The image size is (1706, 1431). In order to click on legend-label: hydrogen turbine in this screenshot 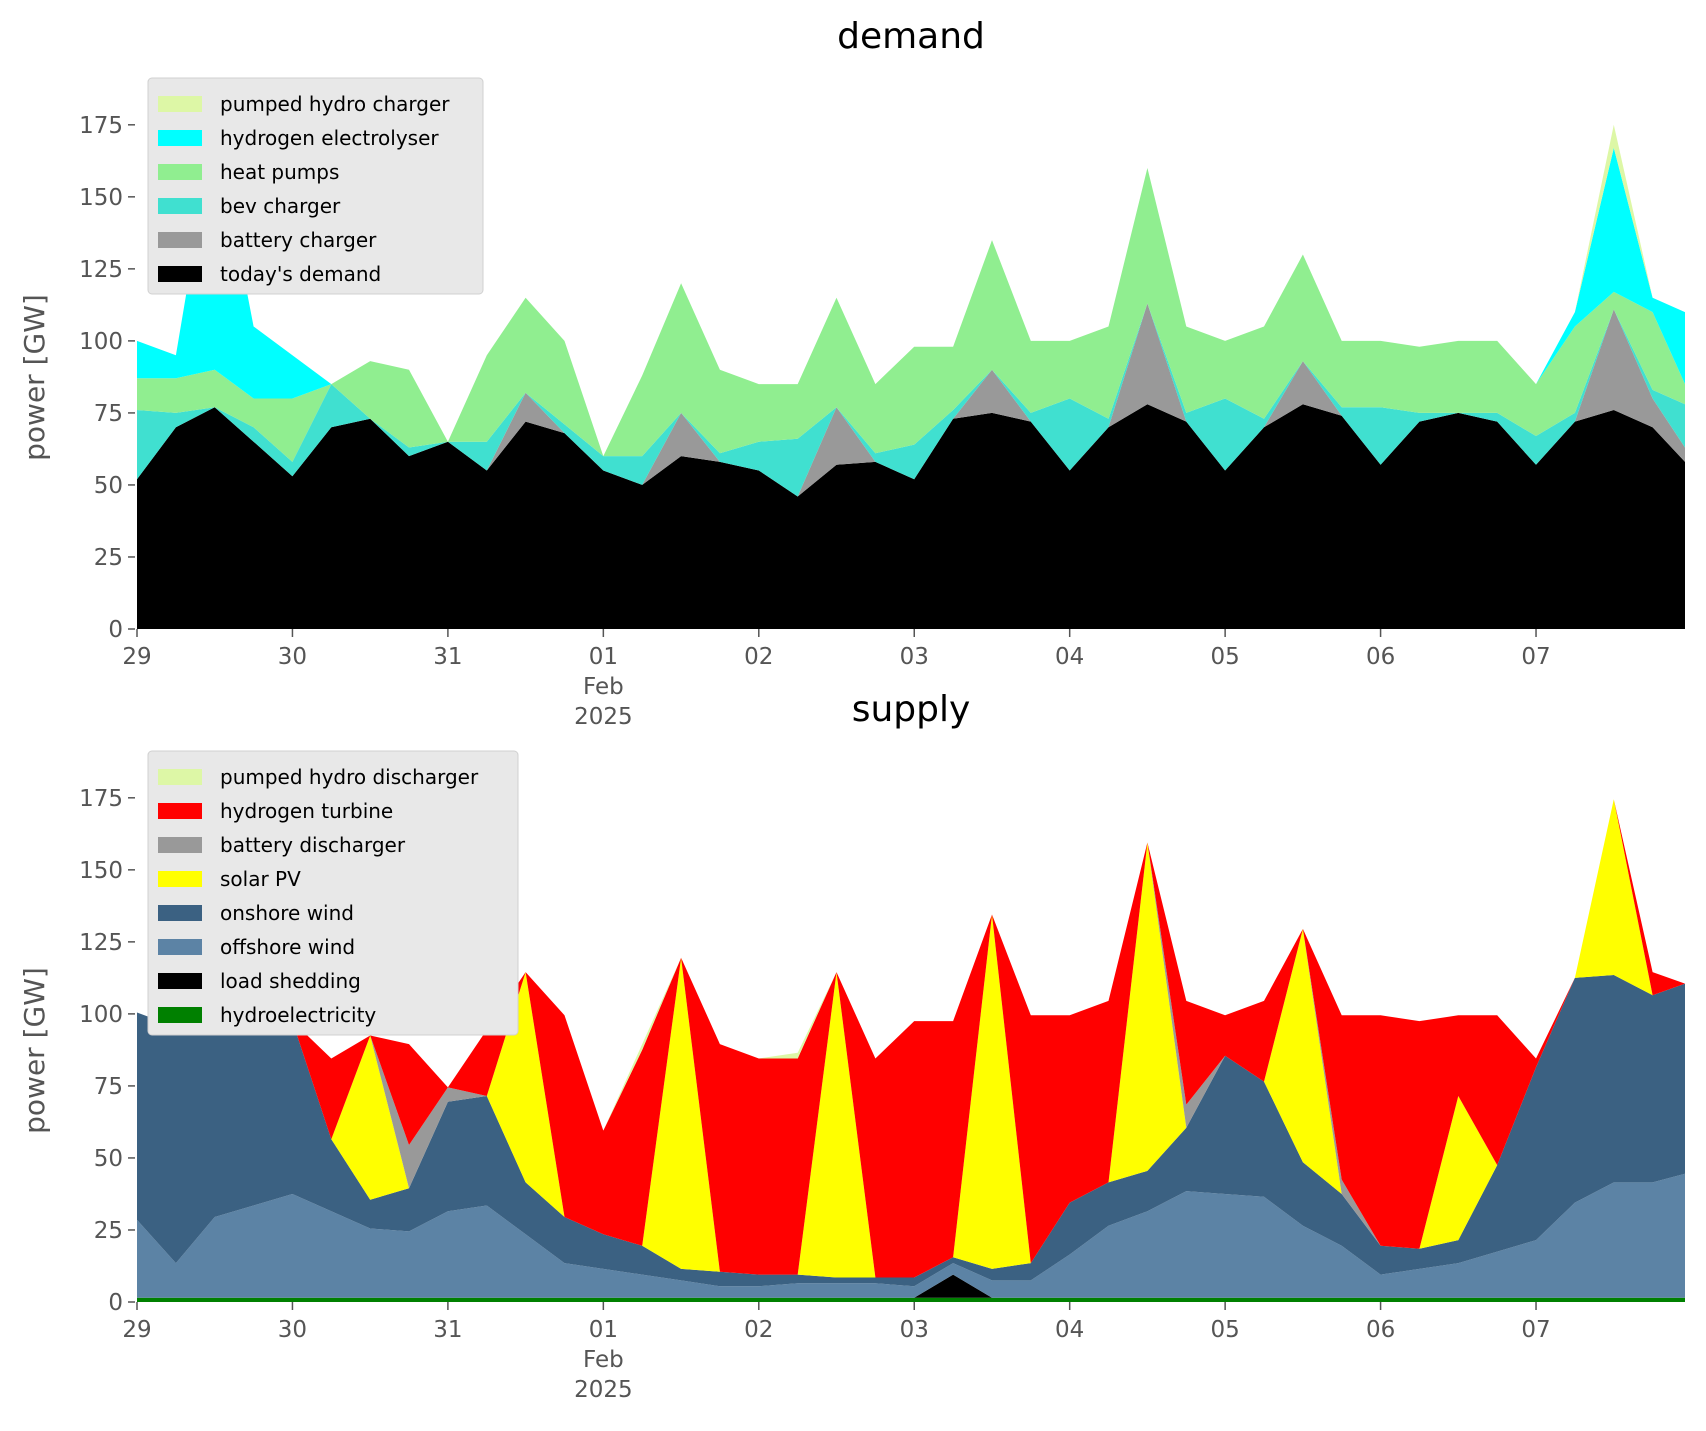, I will do `click(306, 811)`.